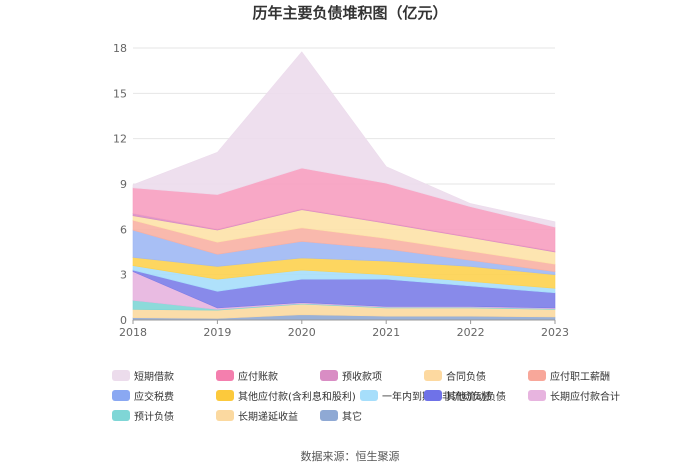 Image resolution: width=700 pixels, height=473 pixels. I want to click on legend-item: 长期应付款合计, so click(574, 395).